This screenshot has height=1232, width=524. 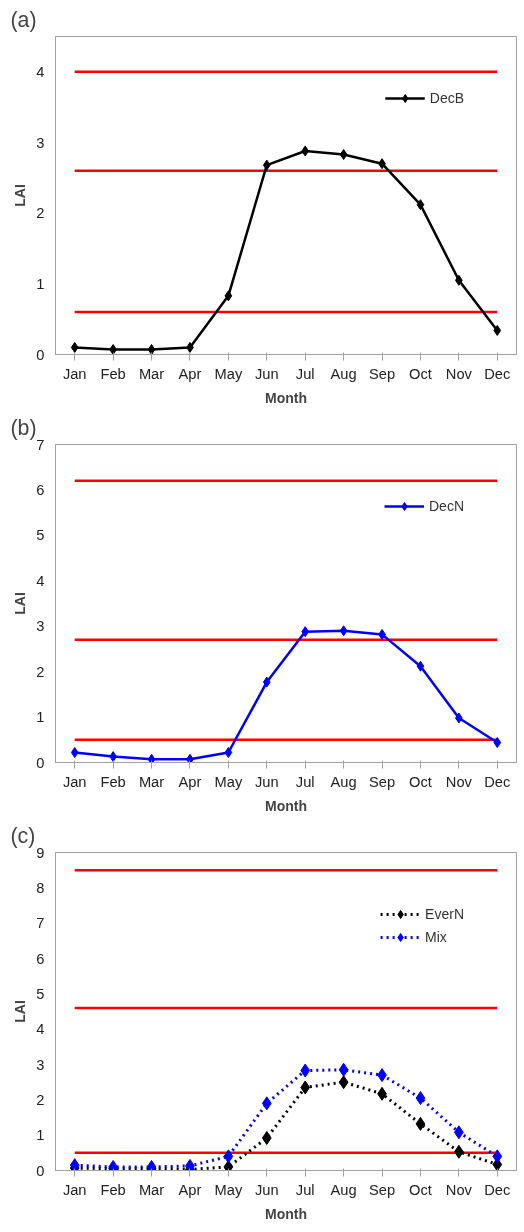 I want to click on chart-title: (b), so click(x=23, y=427).